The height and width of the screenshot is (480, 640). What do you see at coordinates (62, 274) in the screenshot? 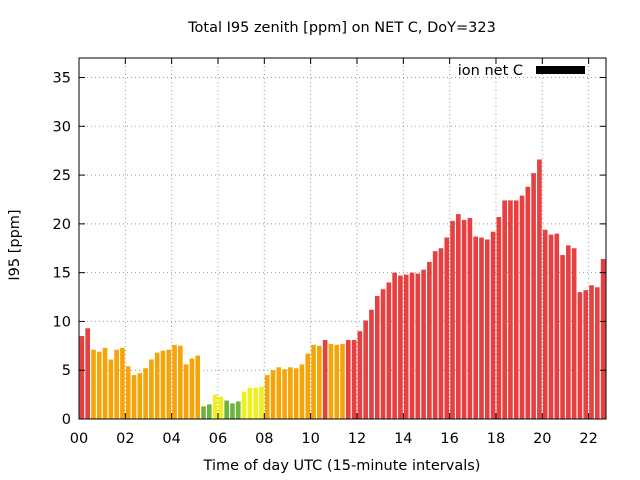
I see `y-tick-label: 15` at bounding box center [62, 274].